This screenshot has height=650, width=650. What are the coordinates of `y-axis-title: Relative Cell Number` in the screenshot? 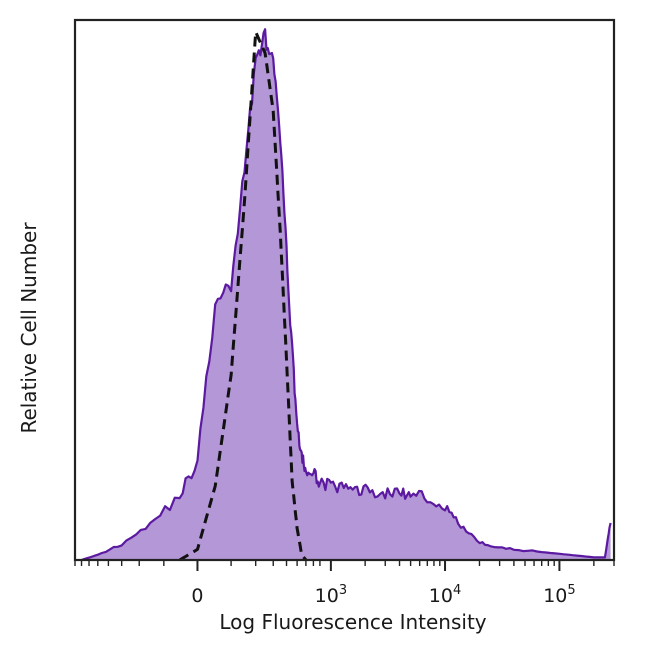 It's located at (29, 328).